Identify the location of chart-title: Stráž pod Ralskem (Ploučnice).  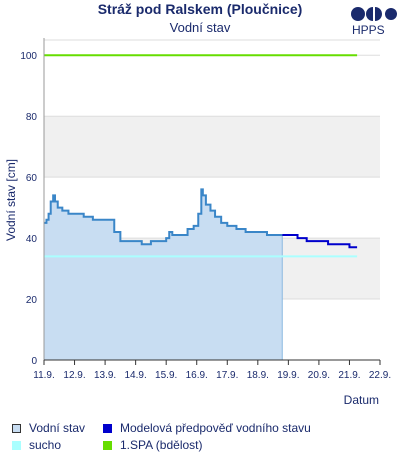
(200, 9).